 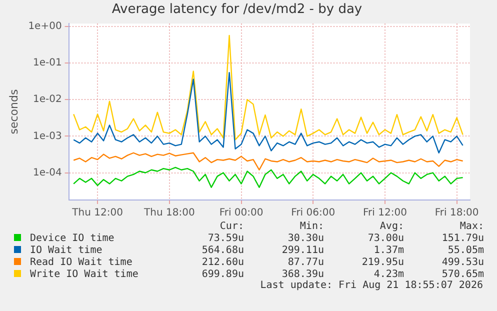 What do you see at coordinates (302, 250) in the screenshot?
I see `text: 299.11u` at bounding box center [302, 250].